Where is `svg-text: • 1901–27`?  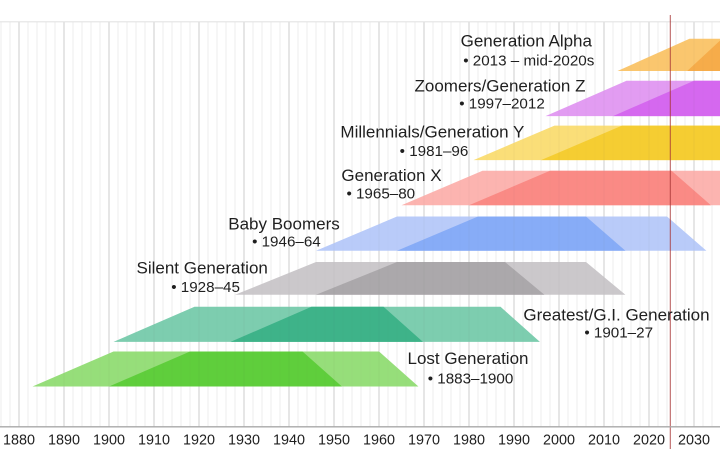 svg-text: • 1901–27 is located at coordinates (618, 332).